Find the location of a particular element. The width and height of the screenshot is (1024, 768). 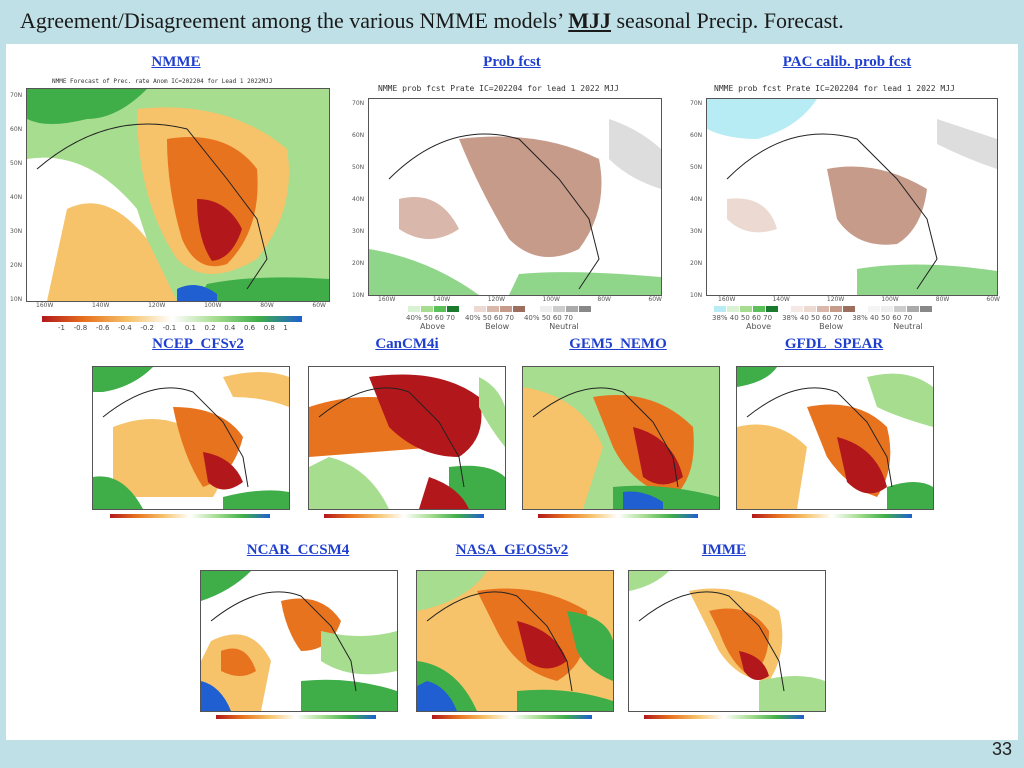

nmme-colorbar is located at coordinates (172, 319).